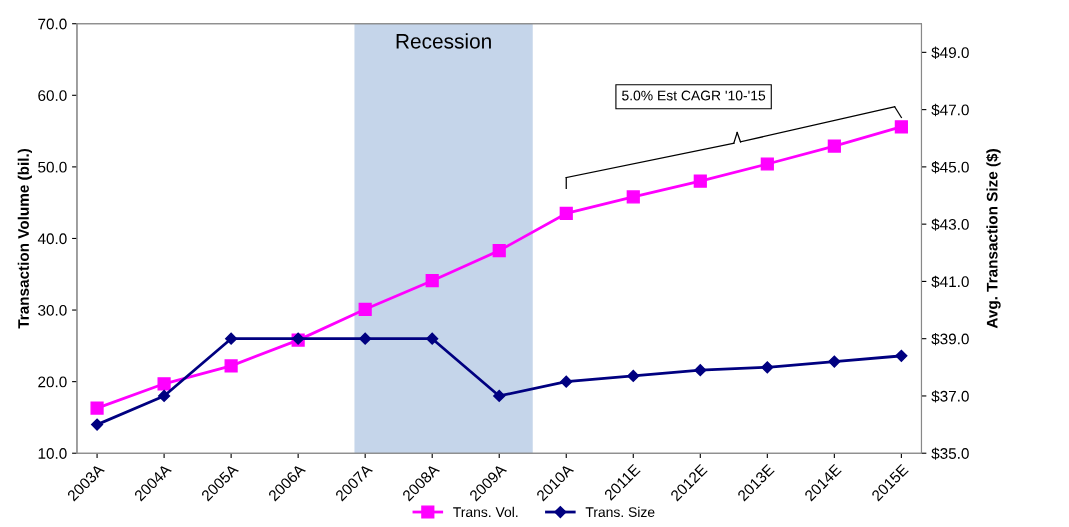 This screenshot has height=527, width=1069. Describe the element at coordinates (52, 167) in the screenshot. I see `y-tick-label: 50.0` at that location.